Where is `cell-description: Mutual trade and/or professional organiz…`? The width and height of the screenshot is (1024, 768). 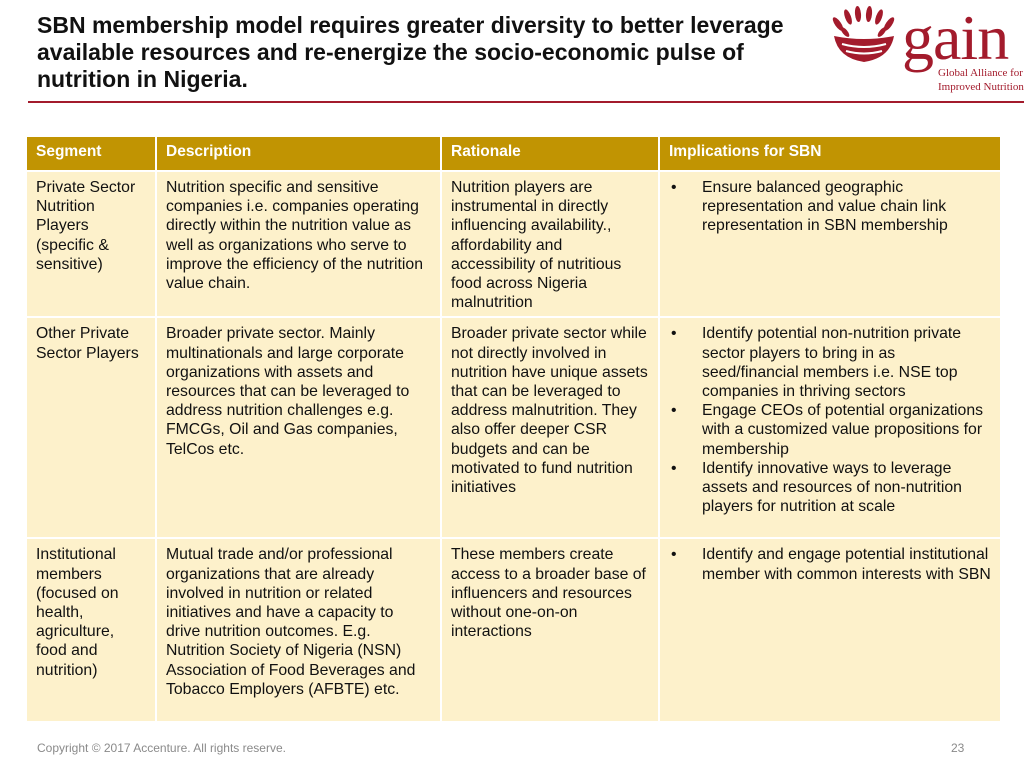 cell-description: Mutual trade and/or professional organiz… is located at coordinates (299, 631).